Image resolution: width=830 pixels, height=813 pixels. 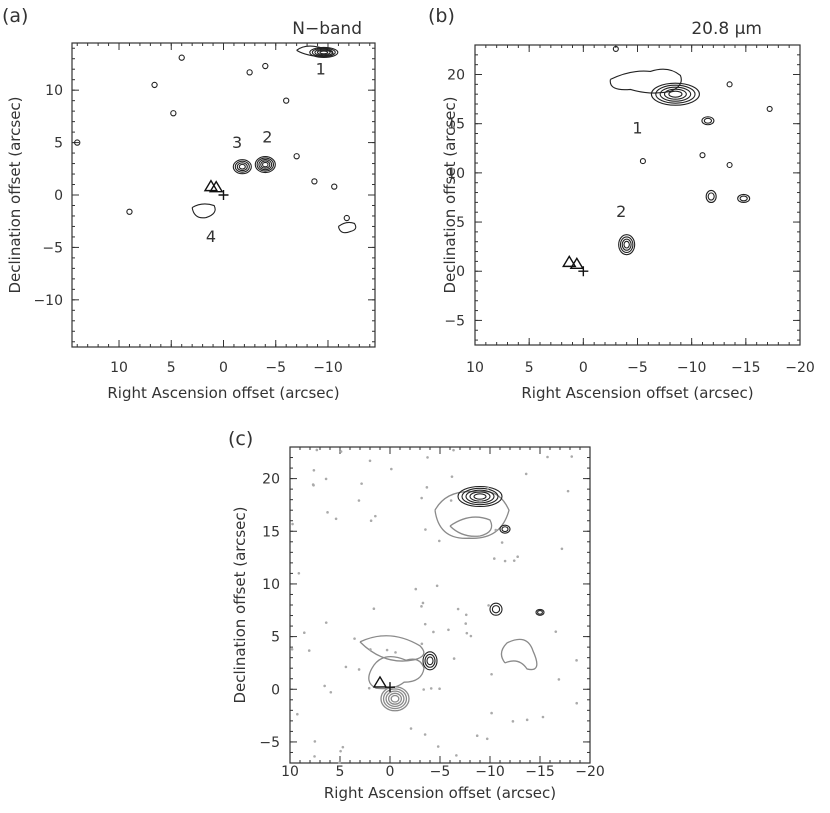 I want to click on source-label: 2, so click(x=621, y=211).